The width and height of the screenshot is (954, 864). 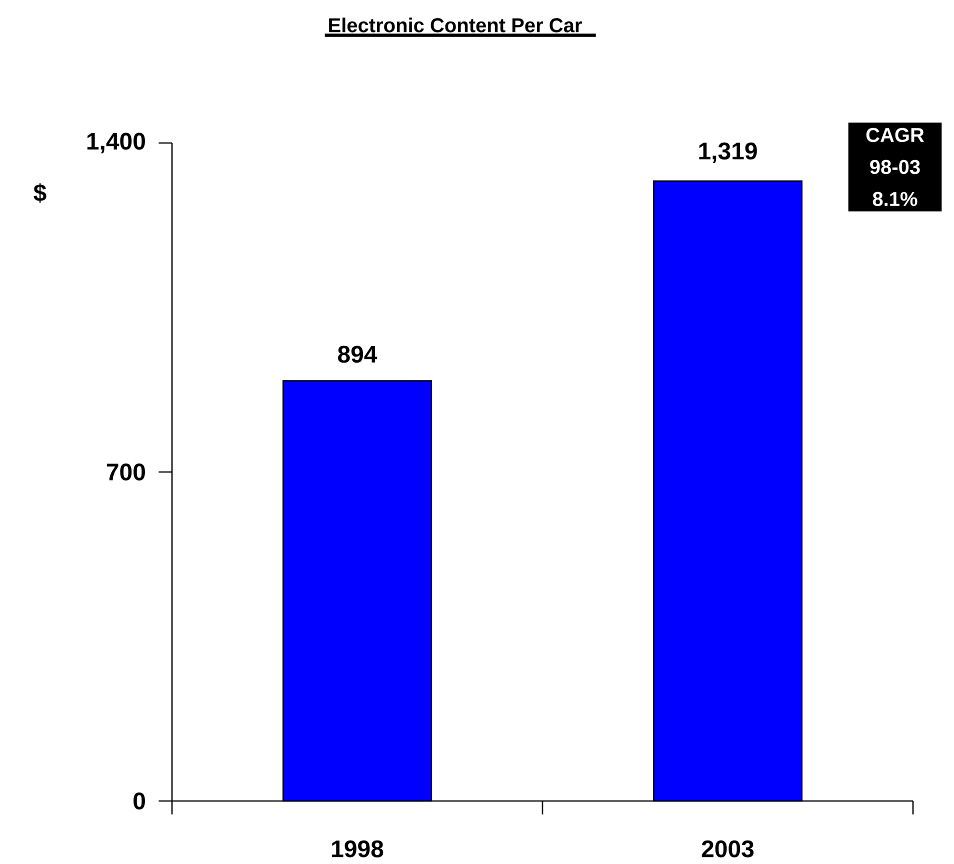 I want to click on y-tick-label: 700, so click(x=125, y=471).